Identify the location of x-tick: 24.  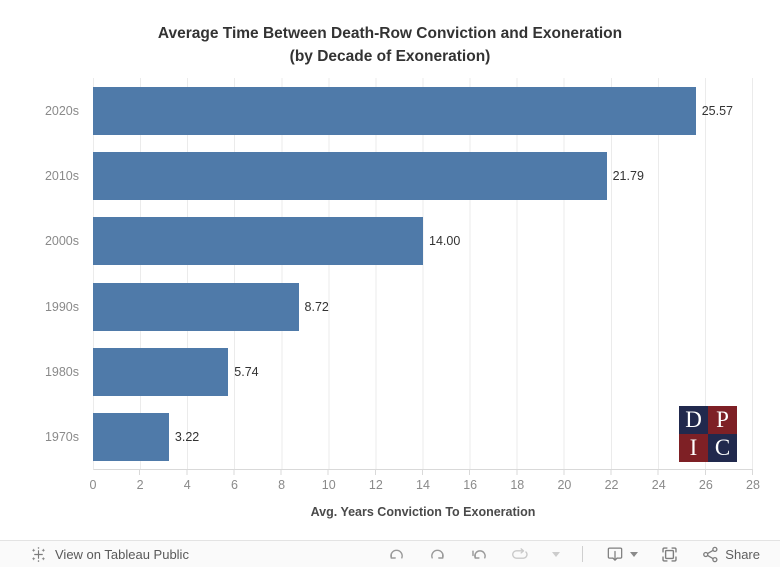
(658, 485).